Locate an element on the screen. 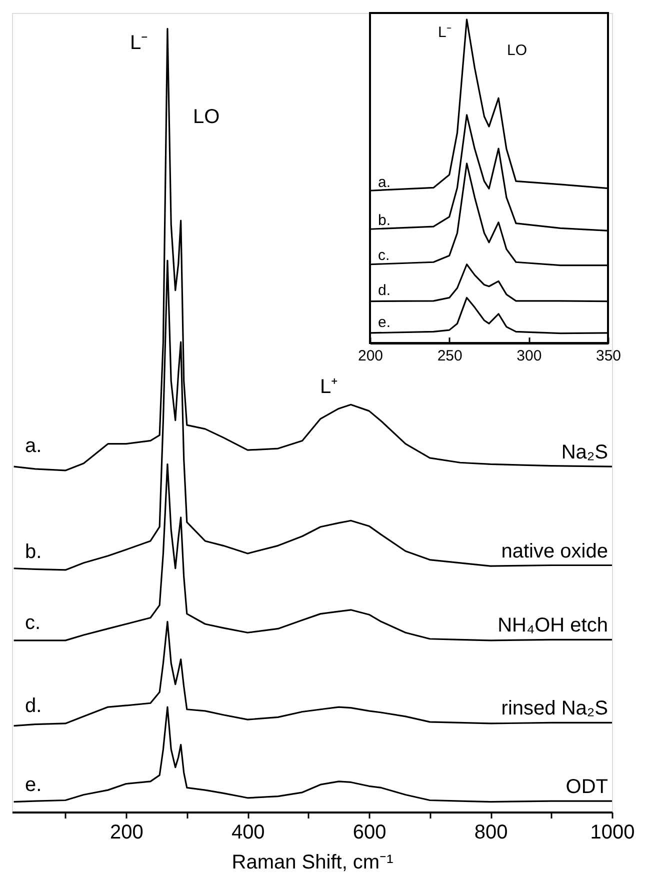  x-tick-label: 1000 is located at coordinates (612, 833).